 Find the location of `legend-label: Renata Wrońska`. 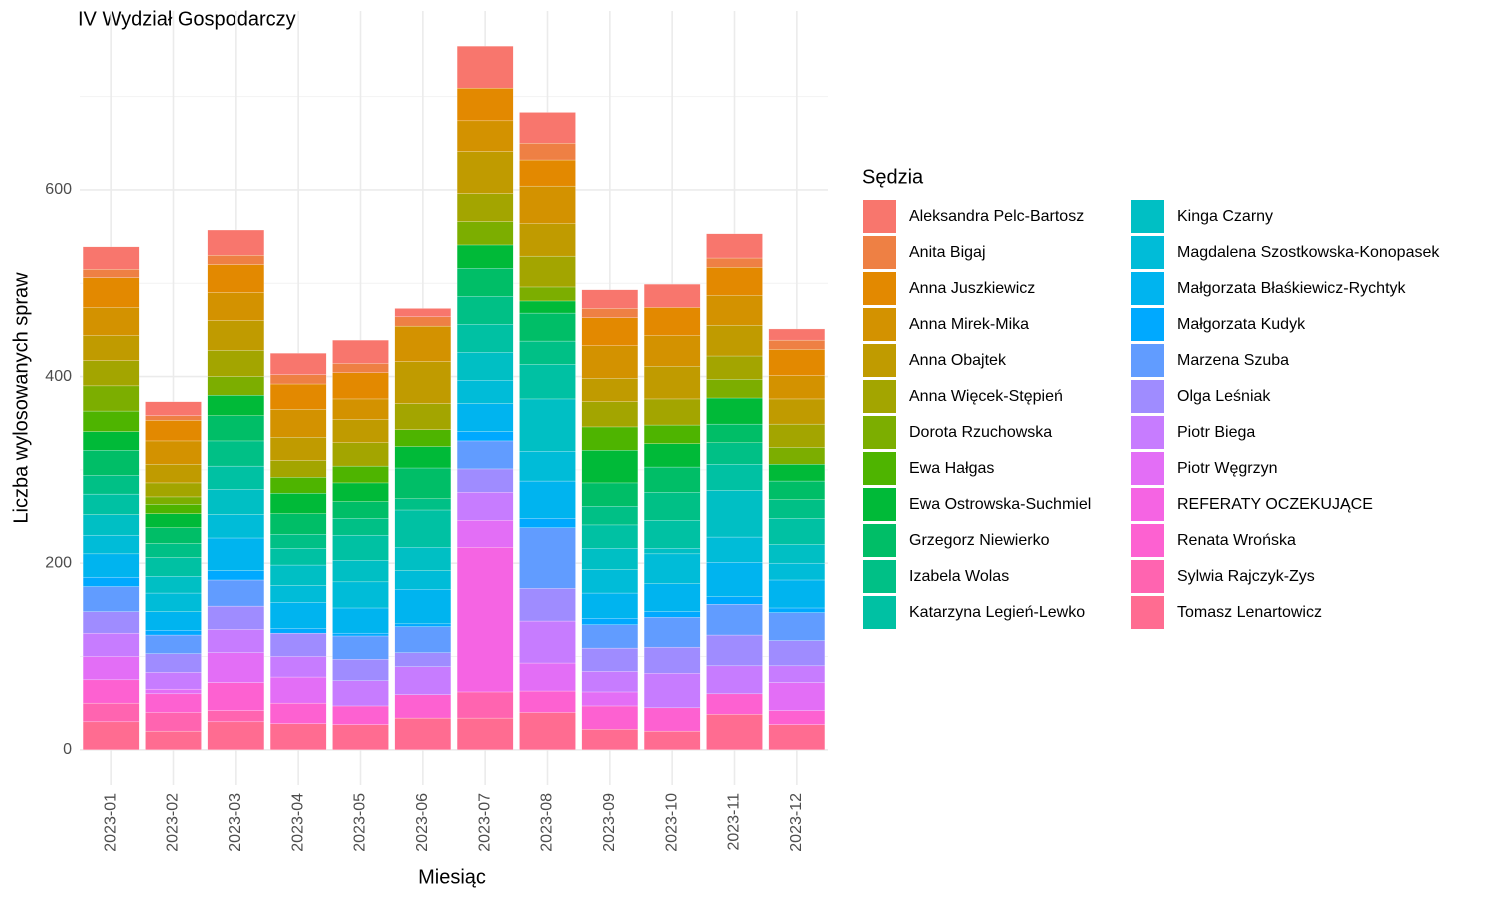

legend-label: Renata Wrońska is located at coordinates (1236, 540).